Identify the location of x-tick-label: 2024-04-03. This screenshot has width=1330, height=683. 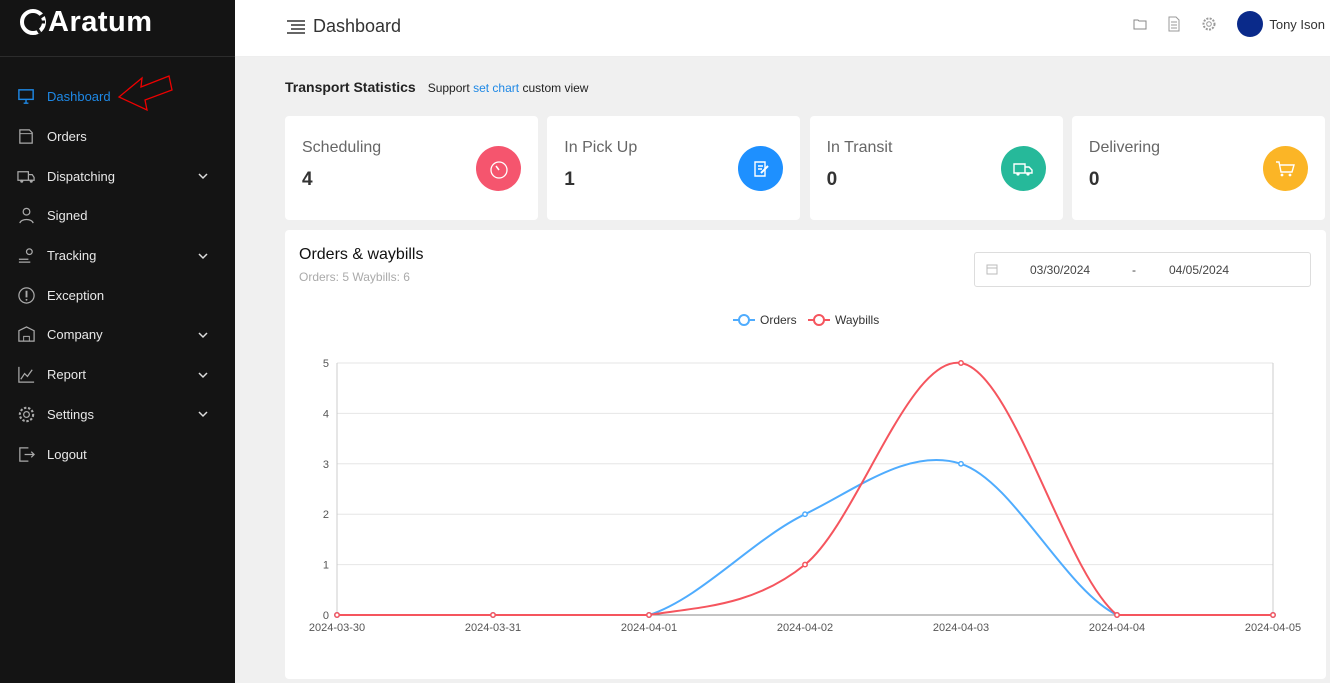
(961, 628).